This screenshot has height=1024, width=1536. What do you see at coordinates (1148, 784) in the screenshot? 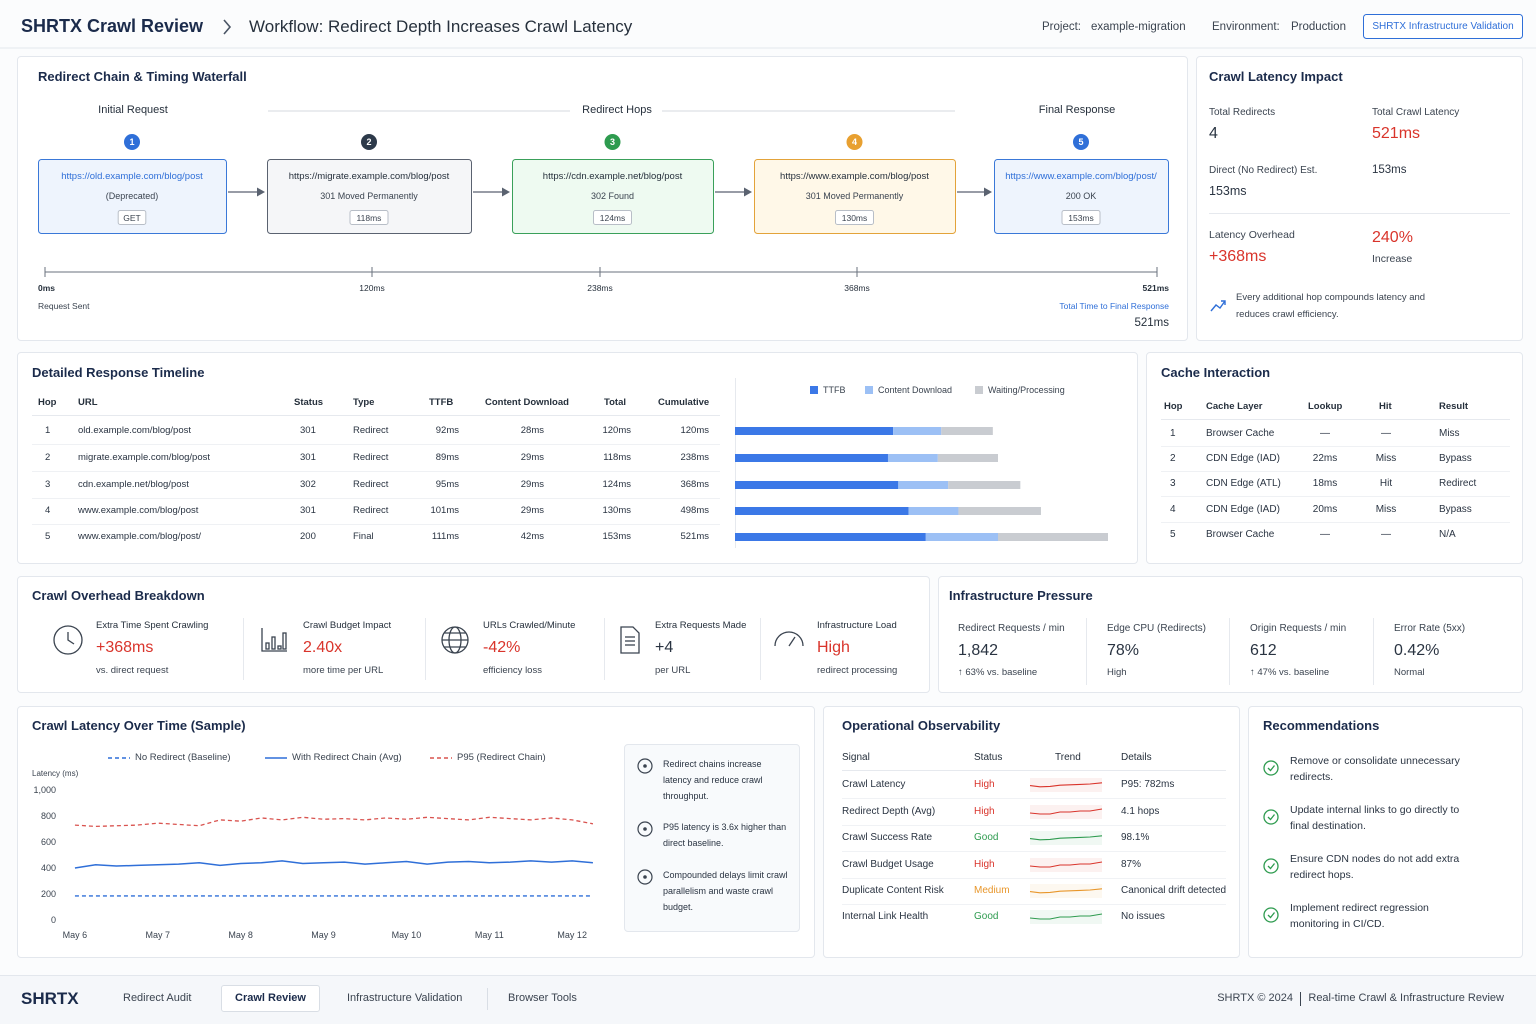
I see `signal-details: P95: 782ms` at bounding box center [1148, 784].